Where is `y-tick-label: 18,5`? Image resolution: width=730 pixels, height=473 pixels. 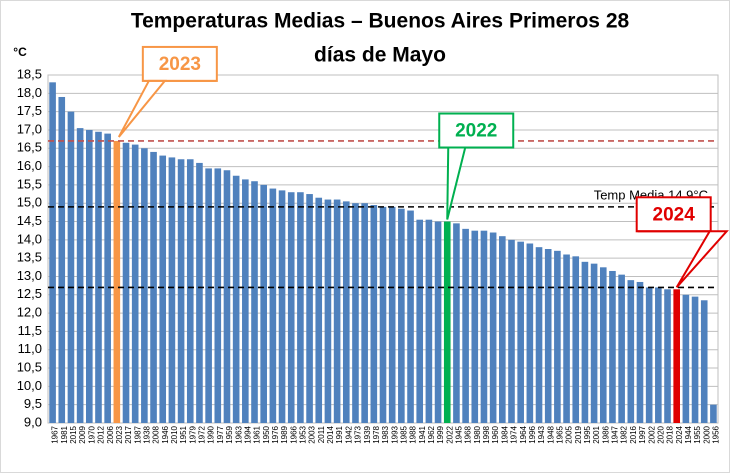
y-tick-label: 18,5 is located at coordinates (29, 73).